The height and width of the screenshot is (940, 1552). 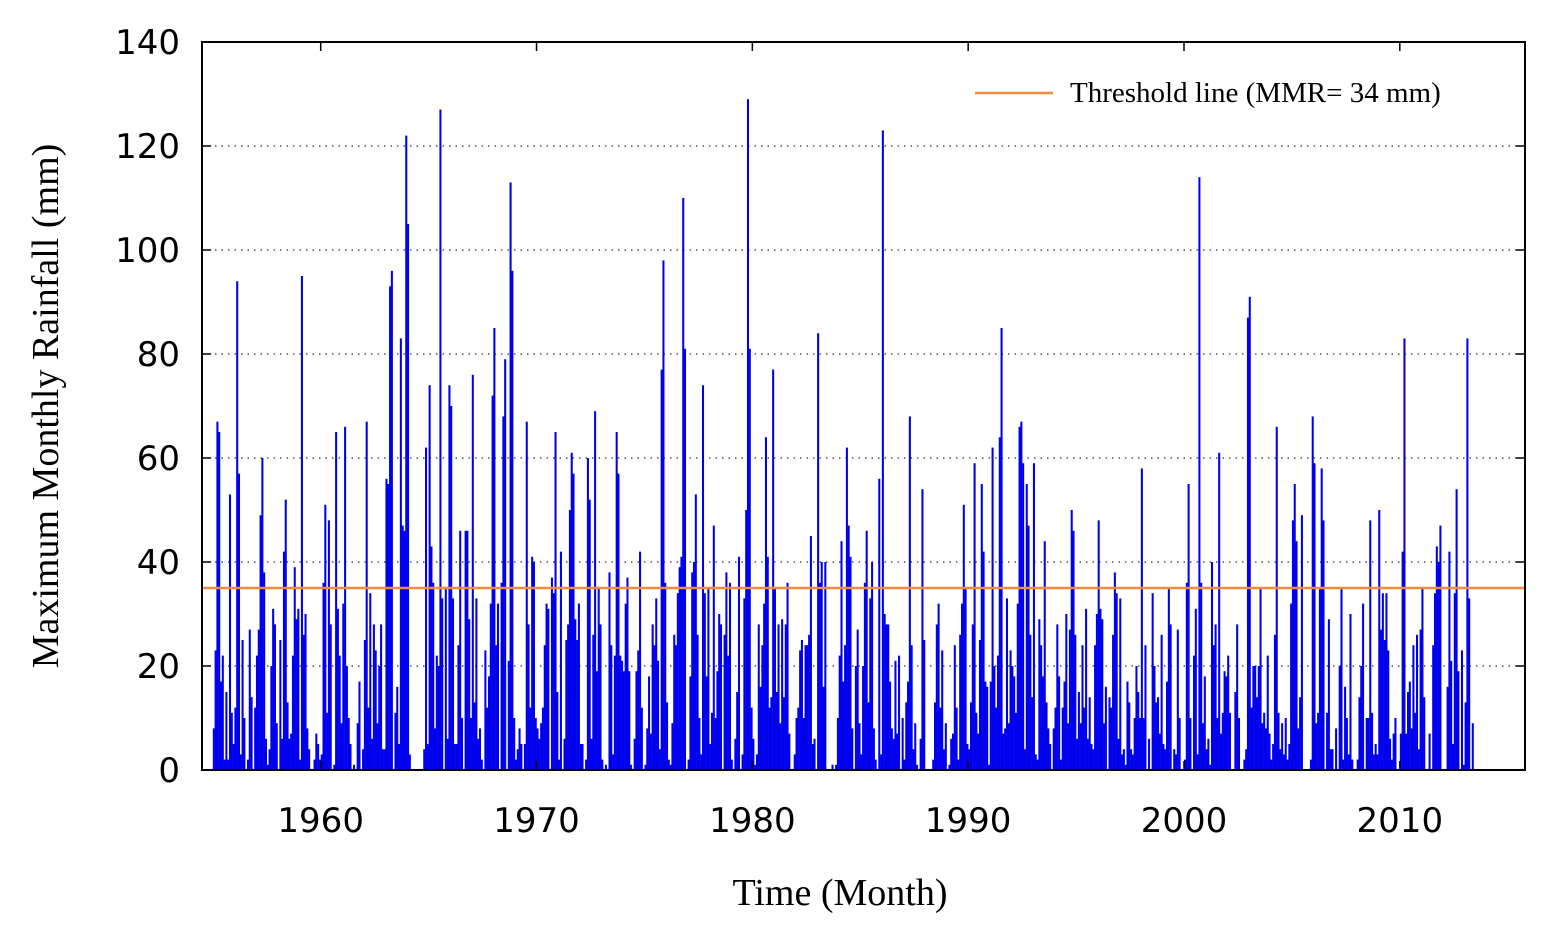 What do you see at coordinates (158, 355) in the screenshot?
I see `y-tick-label: 80` at bounding box center [158, 355].